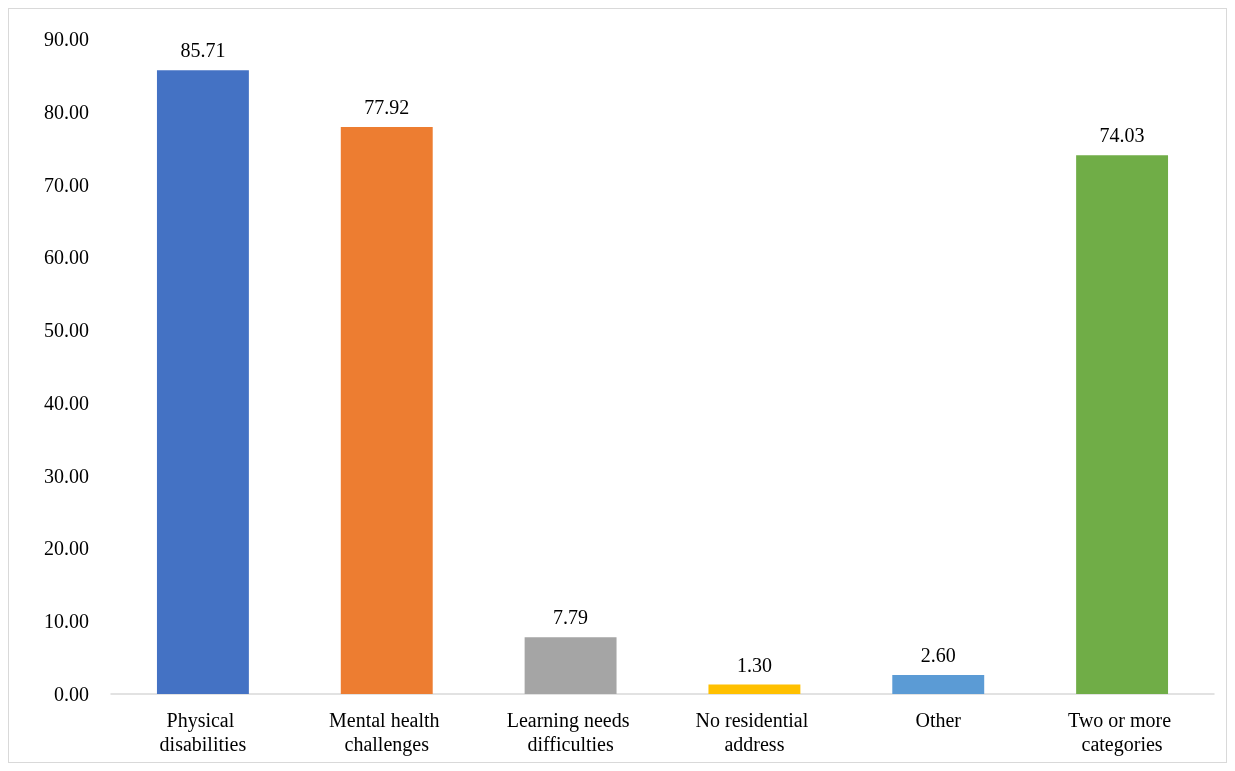 Image resolution: width=1235 pixels, height=771 pixels. I want to click on y-tick-label: 80.00, so click(66, 111).